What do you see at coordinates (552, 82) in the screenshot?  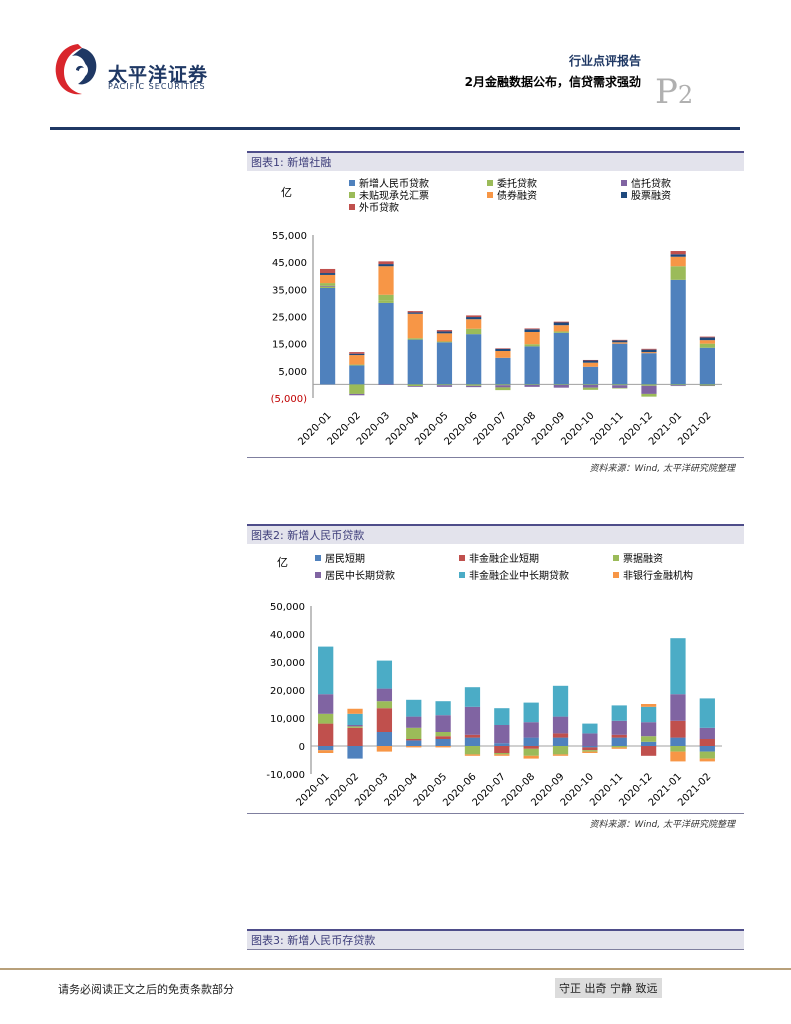 I see `report-title: 2月金融数据公布，信贷需求强劲` at bounding box center [552, 82].